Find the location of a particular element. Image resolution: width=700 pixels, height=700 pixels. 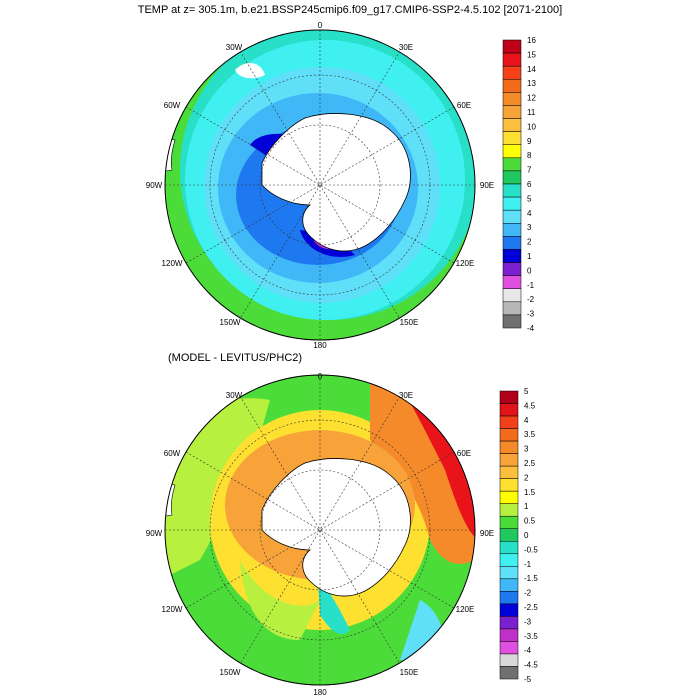

diff-lon-30e: 30E is located at coordinates (406, 395).